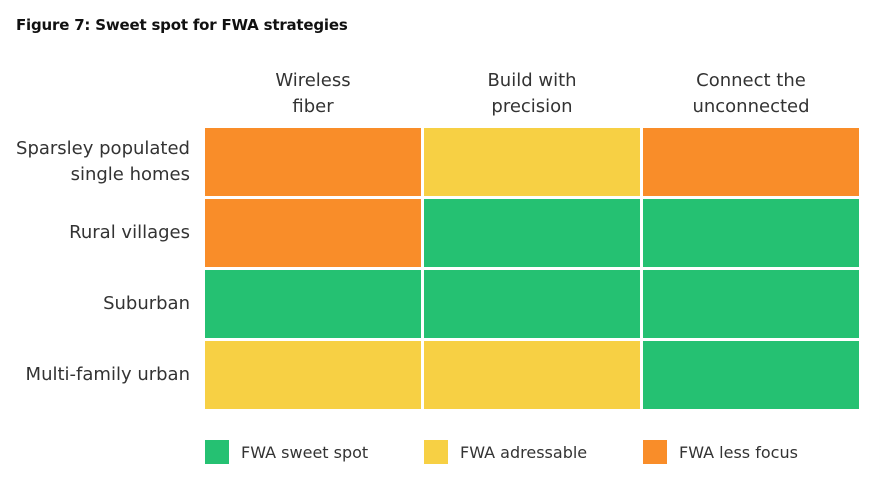 The image size is (894, 488). Describe the element at coordinates (129, 232) in the screenshot. I see `row-header-rural-villages: Rural villages` at that location.